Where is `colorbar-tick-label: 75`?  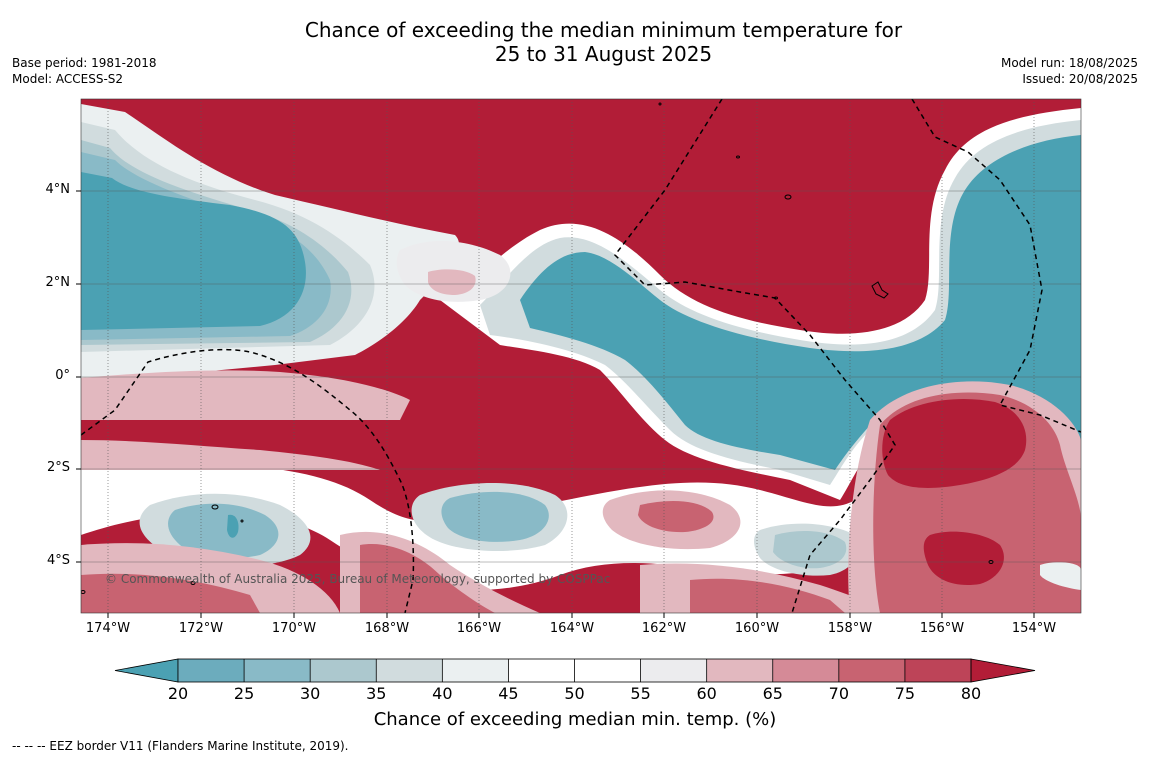 colorbar-tick-label: 75 is located at coordinates (905, 693).